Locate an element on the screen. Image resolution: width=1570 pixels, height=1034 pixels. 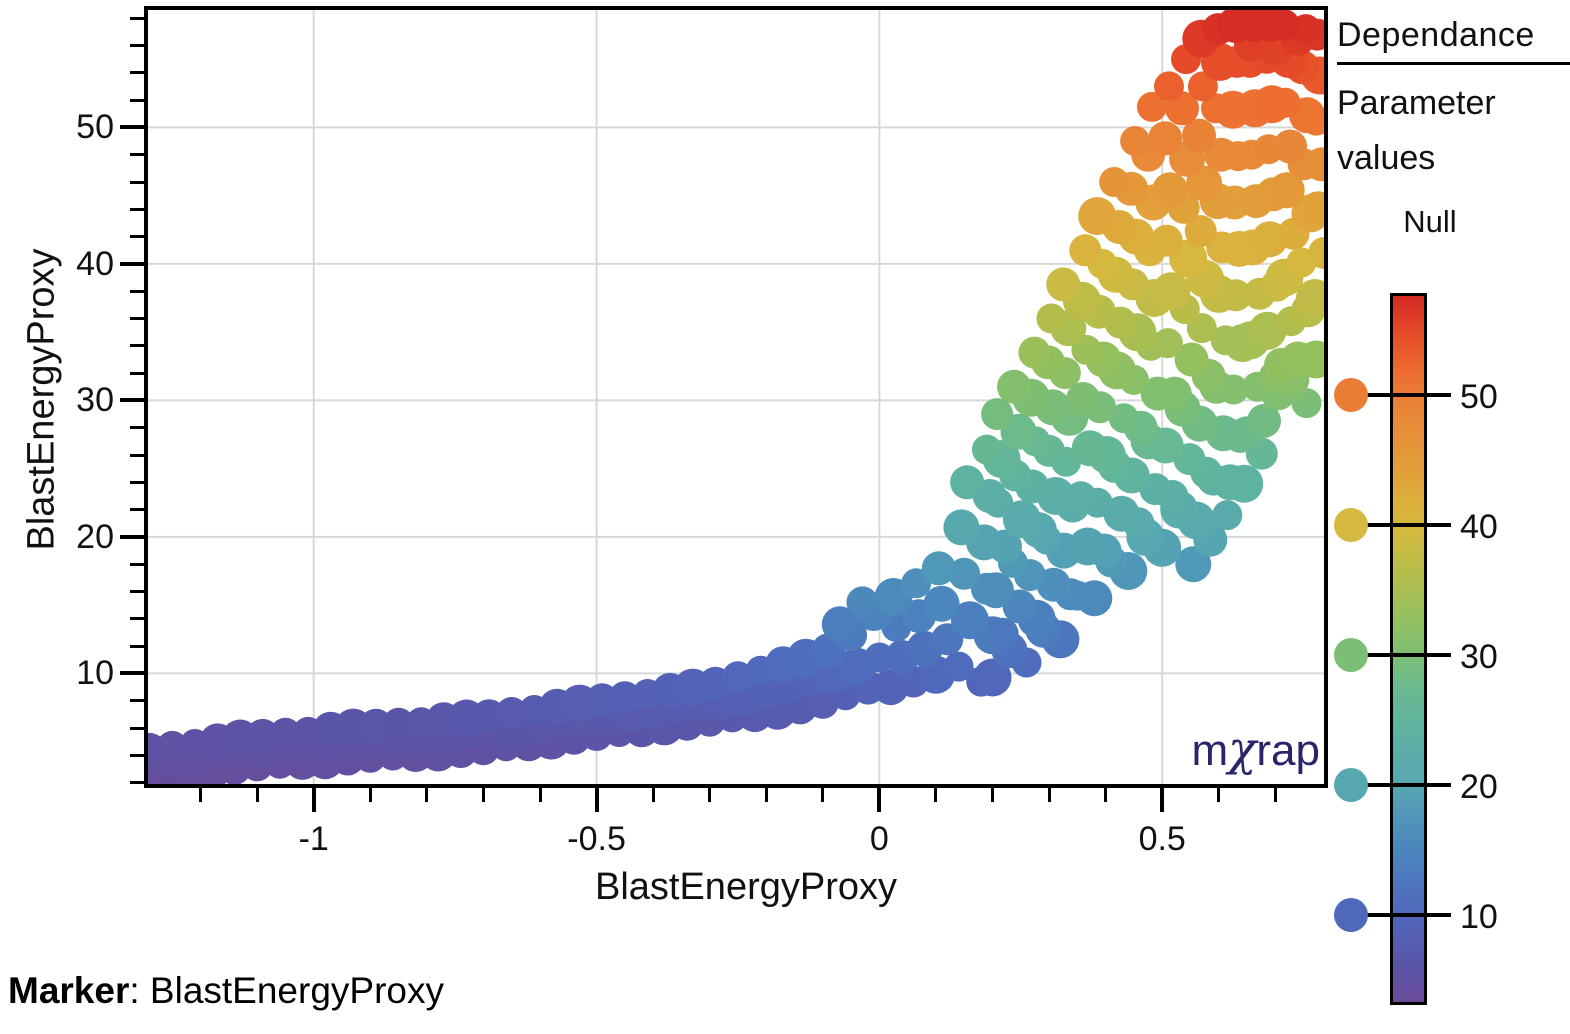
x-tick-label: -1 is located at coordinates (313, 839).